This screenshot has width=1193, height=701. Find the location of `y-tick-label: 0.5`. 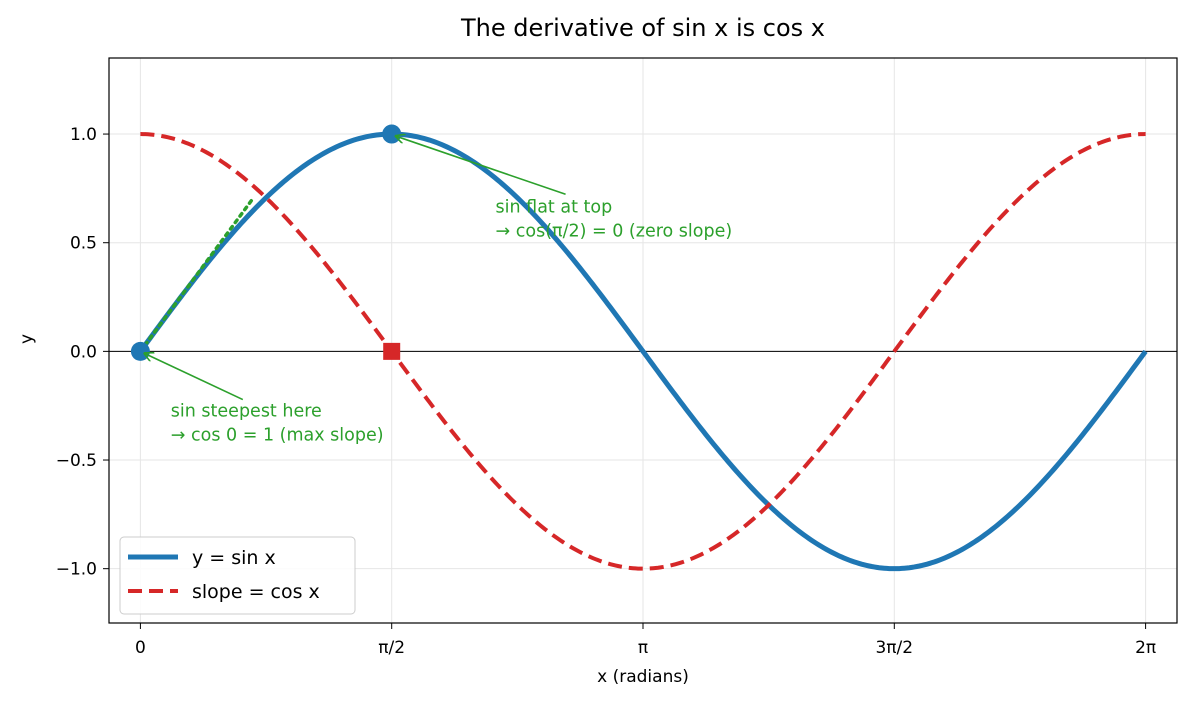

y-tick-label: 0.5 is located at coordinates (83, 244).